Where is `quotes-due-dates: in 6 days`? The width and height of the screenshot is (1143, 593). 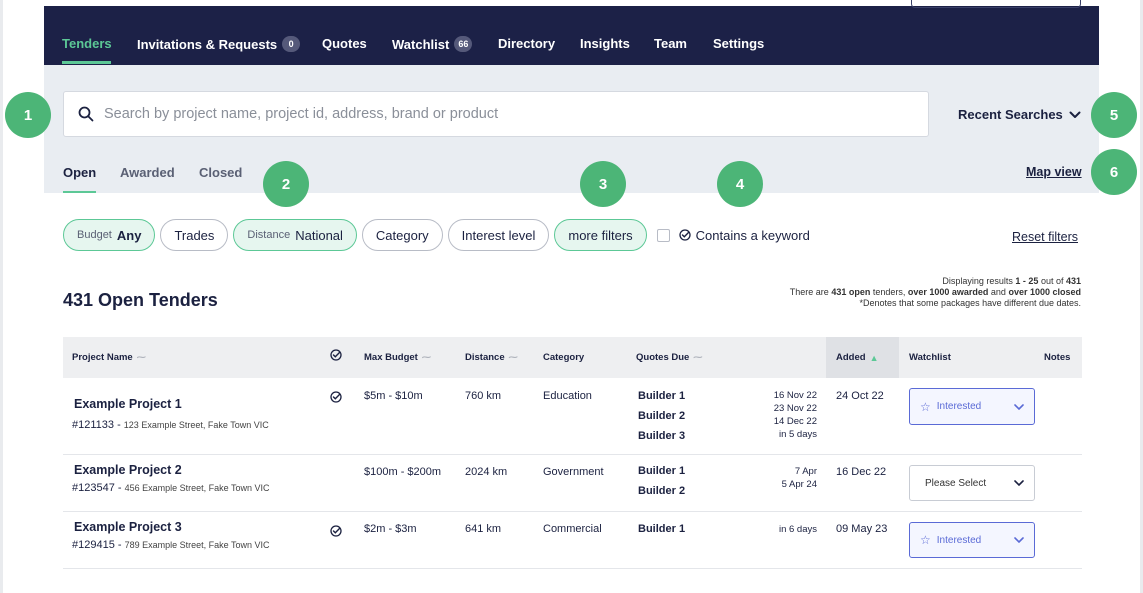
quotes-due-dates: in 6 days is located at coordinates (797, 529).